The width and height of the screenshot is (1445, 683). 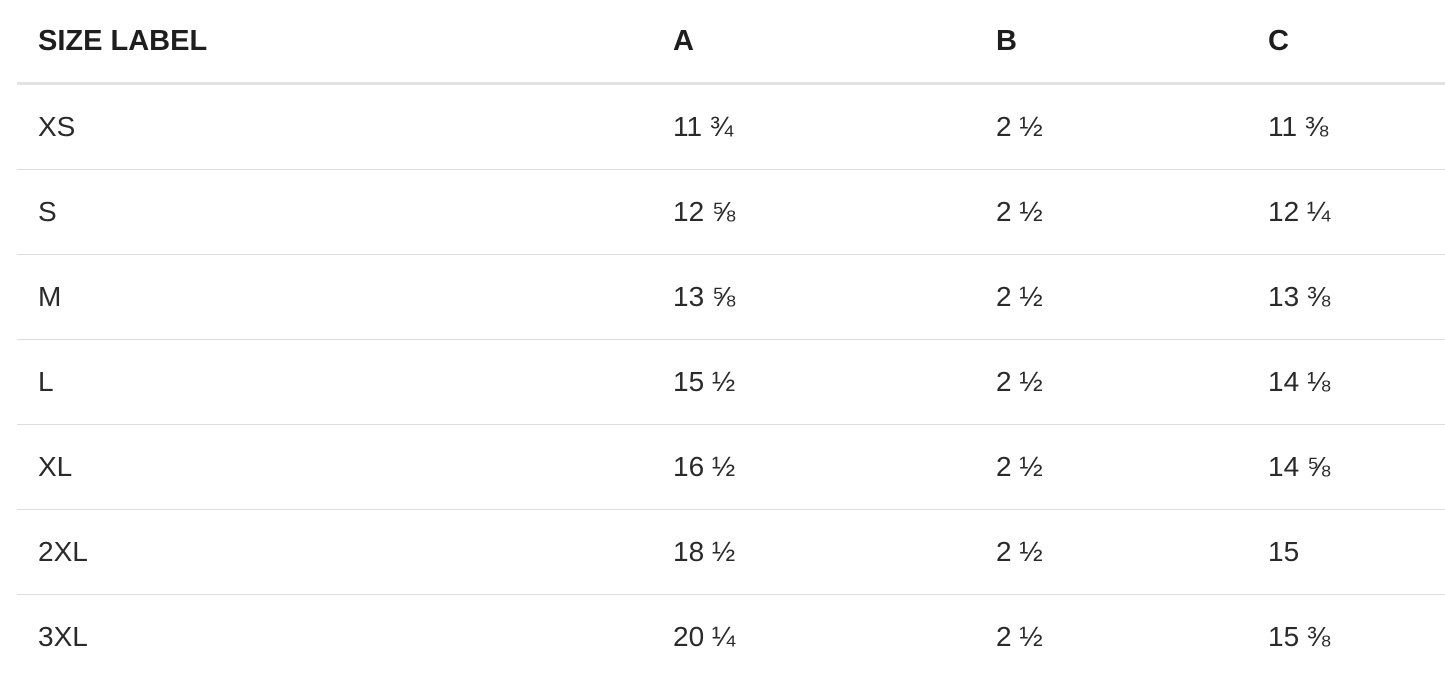 What do you see at coordinates (334, 382) in the screenshot?
I see `size-label: L` at bounding box center [334, 382].